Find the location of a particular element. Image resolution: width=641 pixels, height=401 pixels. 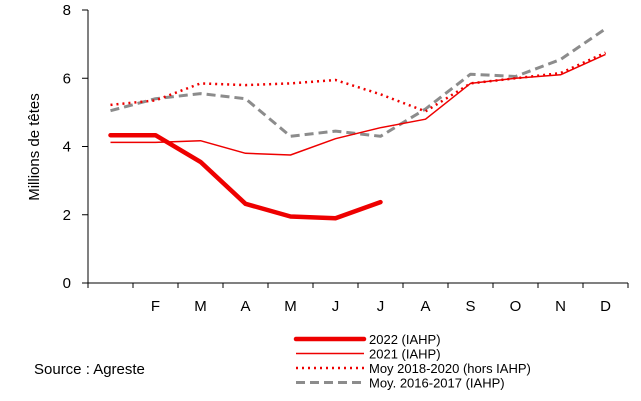

x-tick-label: D is located at coordinates (605, 306).